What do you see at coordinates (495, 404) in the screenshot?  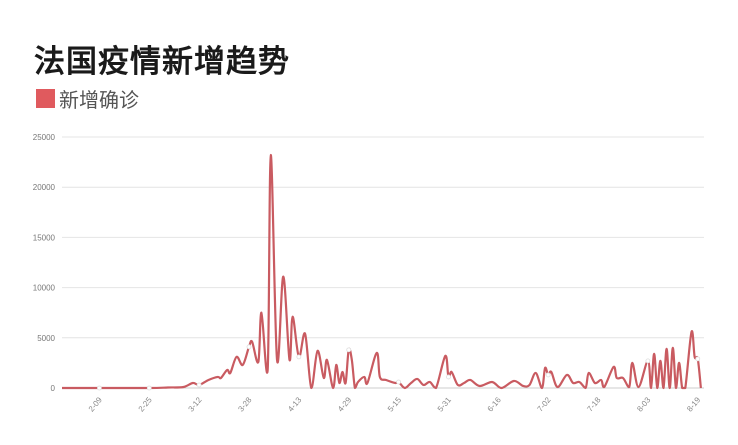 I see `x-tick-label: 6-16` at bounding box center [495, 404].